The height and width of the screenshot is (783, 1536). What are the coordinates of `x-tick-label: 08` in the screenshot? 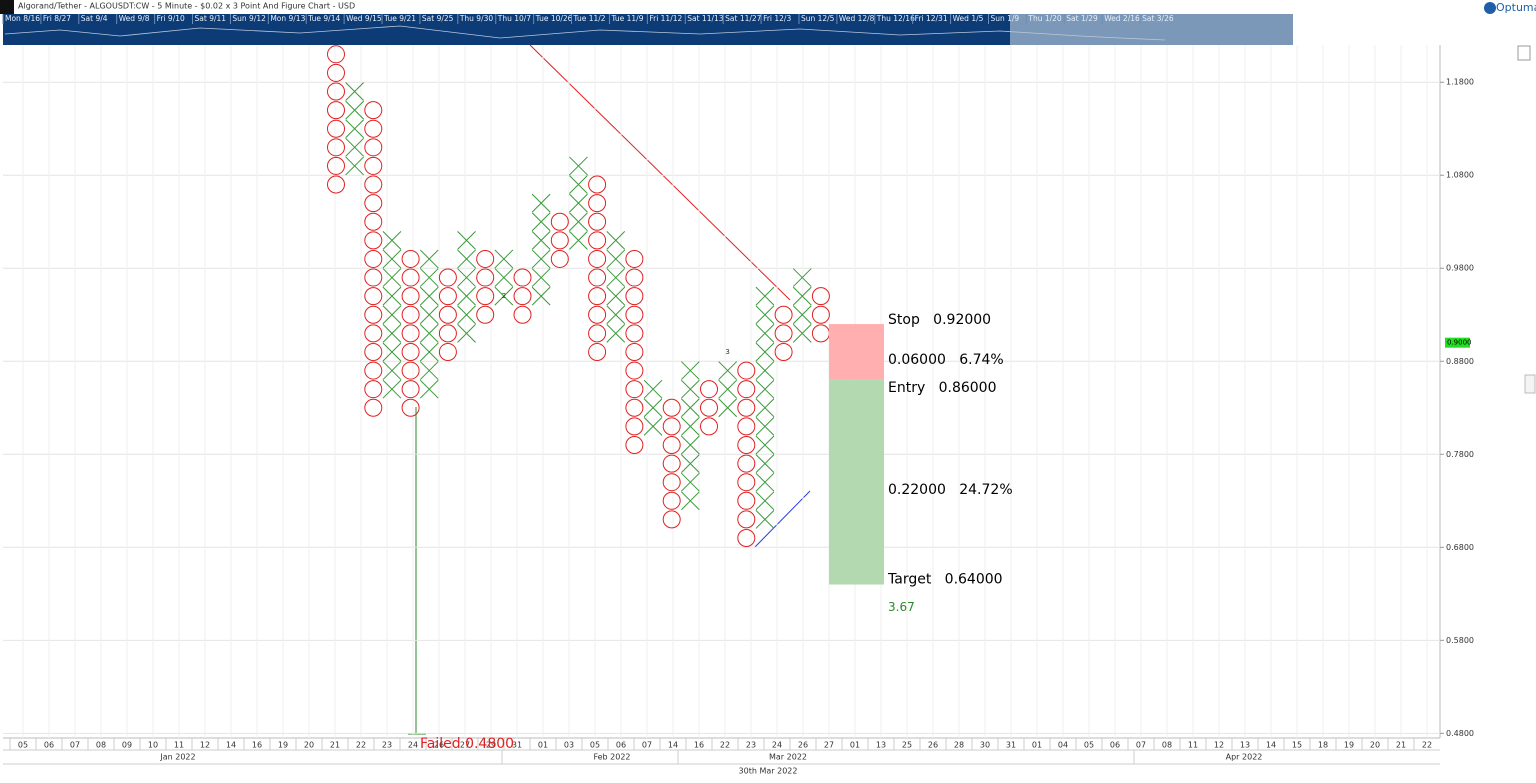 It's located at (1167, 745).